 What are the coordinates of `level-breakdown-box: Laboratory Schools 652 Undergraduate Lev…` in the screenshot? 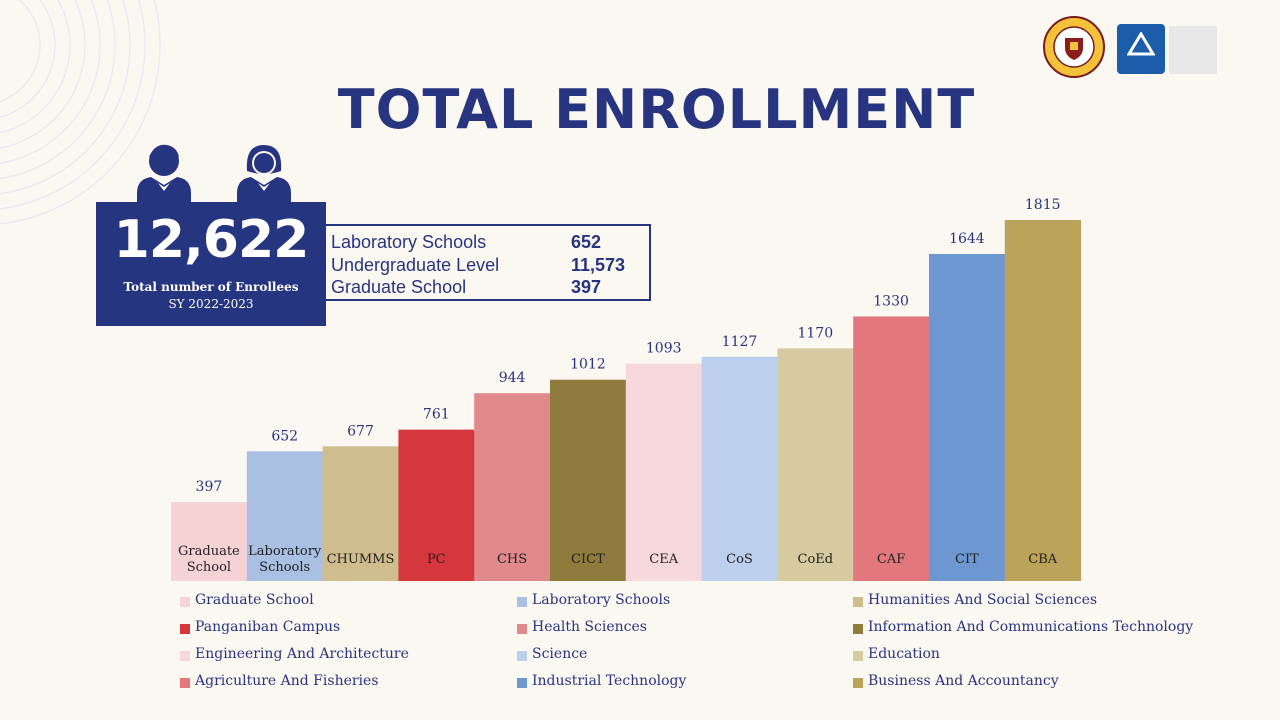 It's located at (488, 262).